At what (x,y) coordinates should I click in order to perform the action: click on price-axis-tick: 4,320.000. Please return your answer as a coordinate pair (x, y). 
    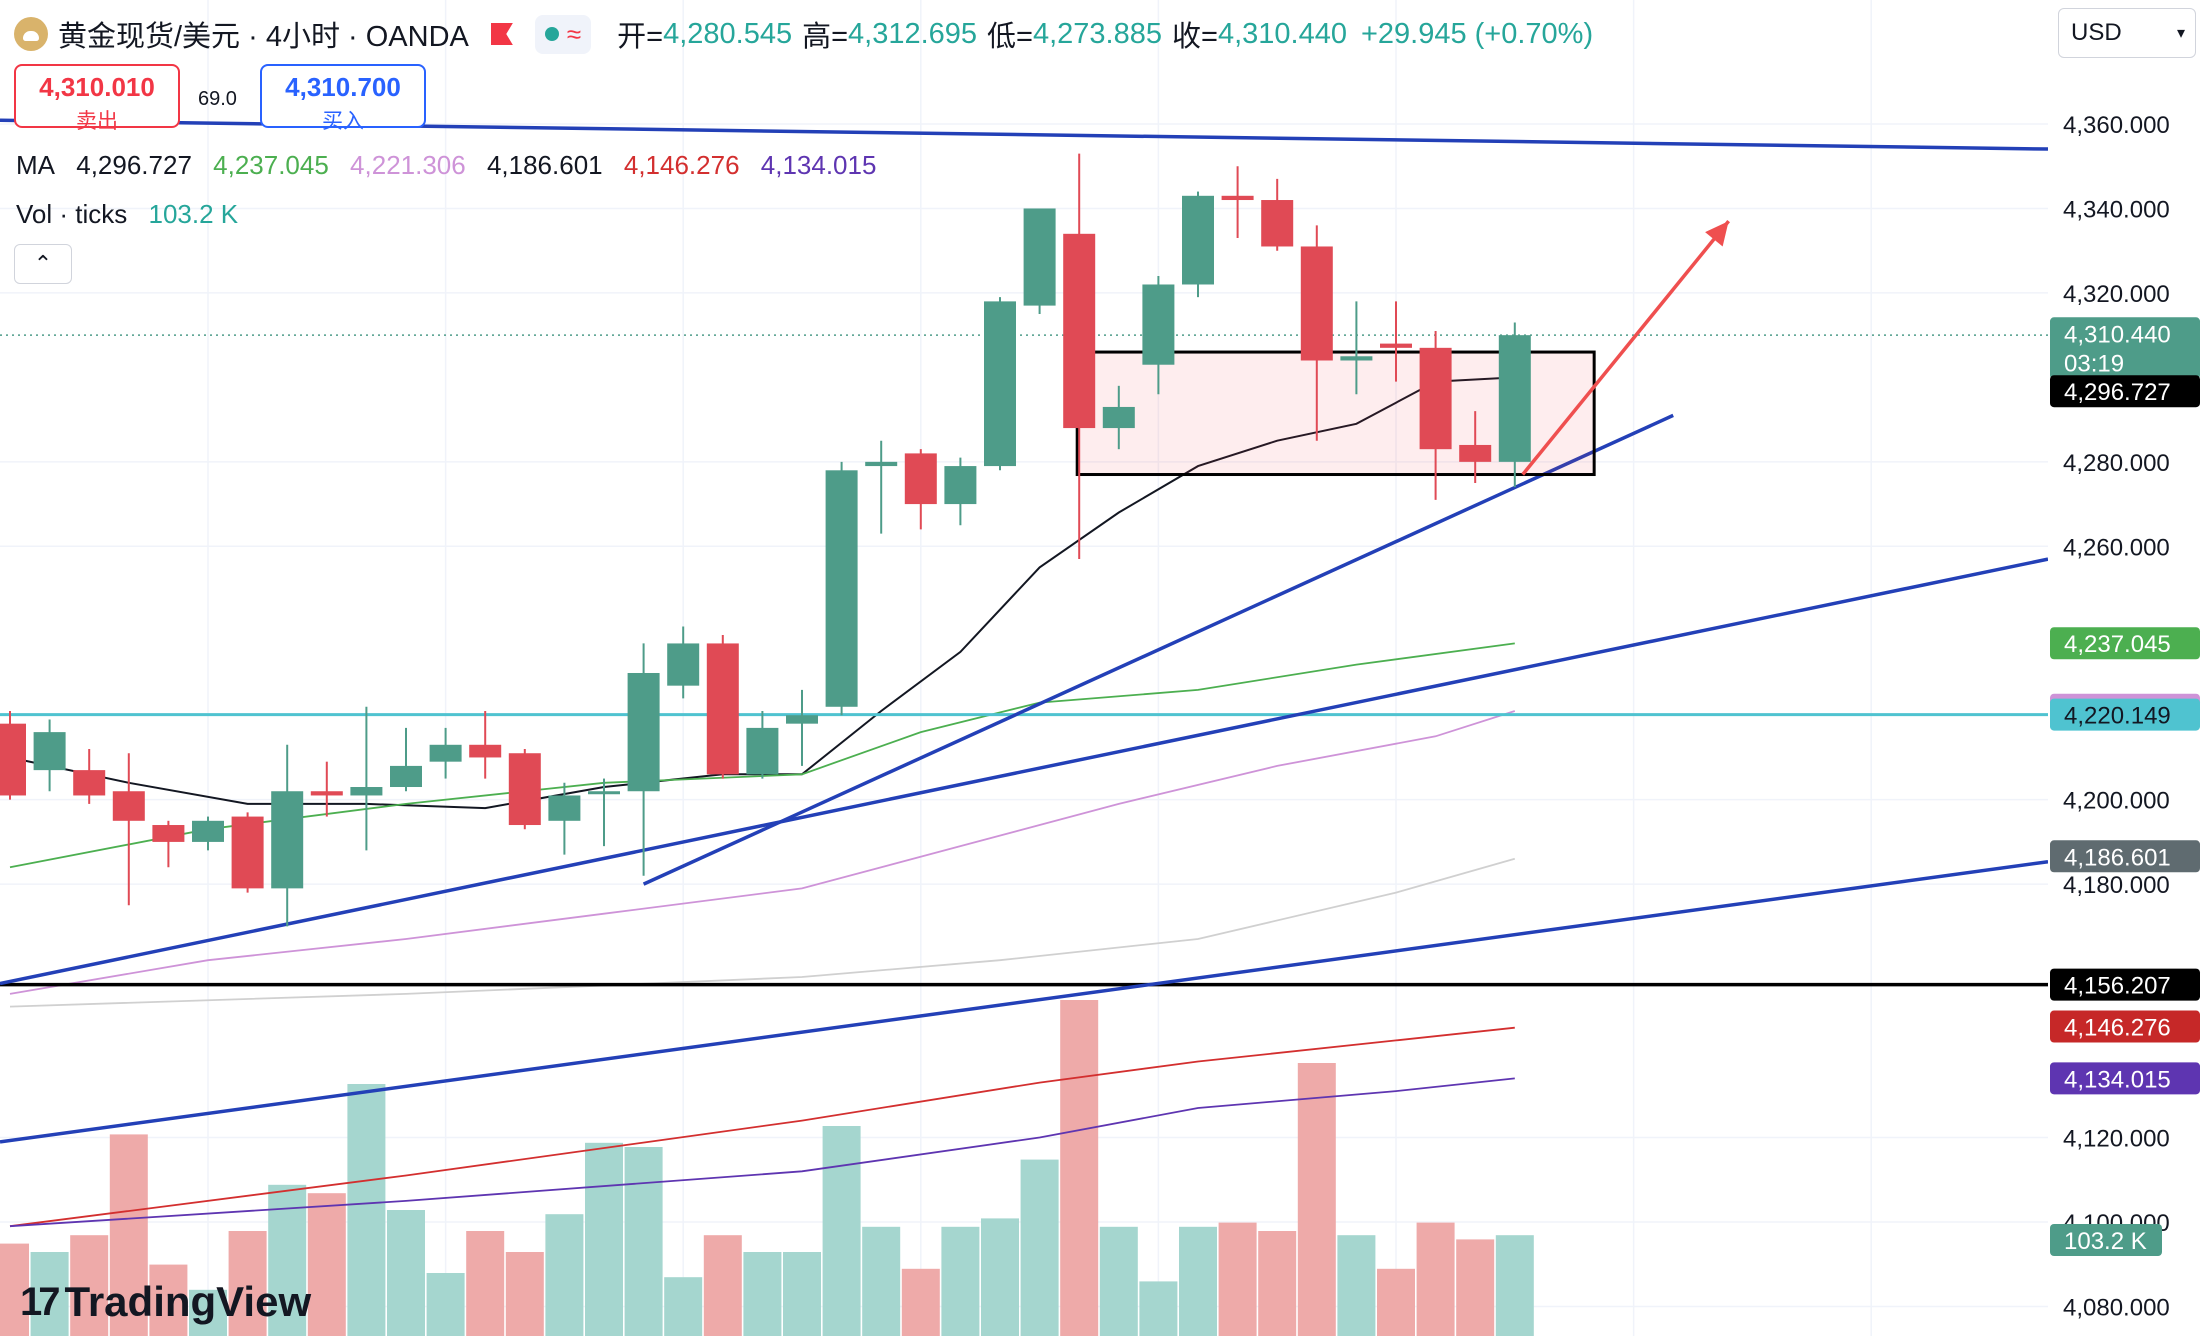
    Looking at the image, I should click on (2116, 294).